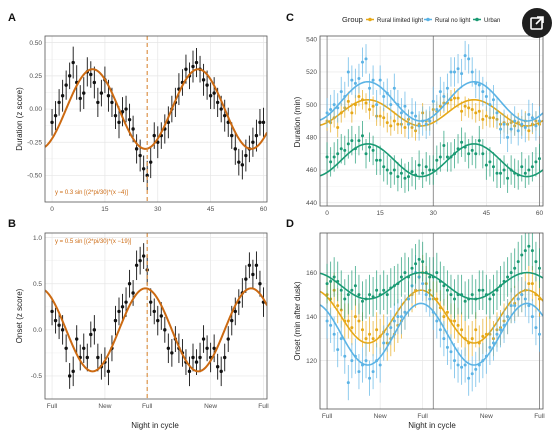 This screenshot has width=558, height=435. I want to click on panel-d-urban-fit-curve, so click(431, 285).